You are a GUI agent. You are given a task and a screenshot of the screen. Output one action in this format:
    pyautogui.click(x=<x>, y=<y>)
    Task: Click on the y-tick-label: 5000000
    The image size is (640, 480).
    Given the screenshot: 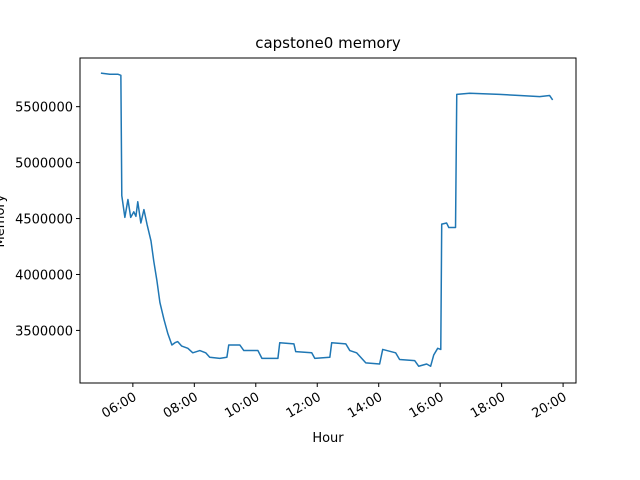 What is the action you would take?
    pyautogui.click(x=44, y=164)
    